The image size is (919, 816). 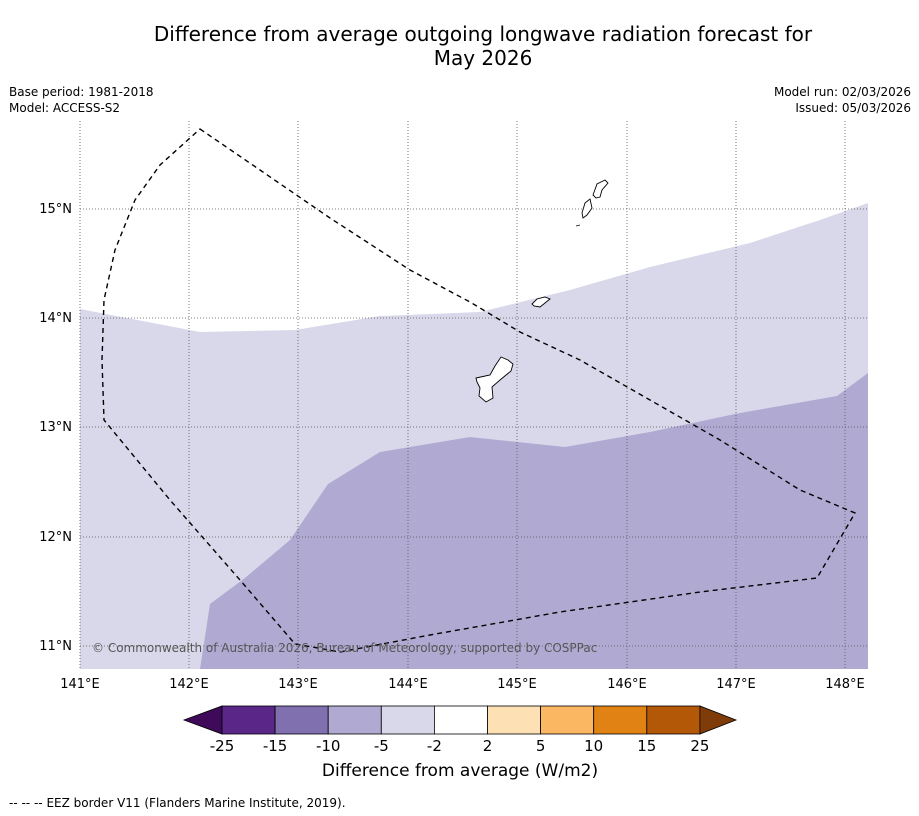 I want to click on lon-label: 142°E, so click(x=189, y=684).